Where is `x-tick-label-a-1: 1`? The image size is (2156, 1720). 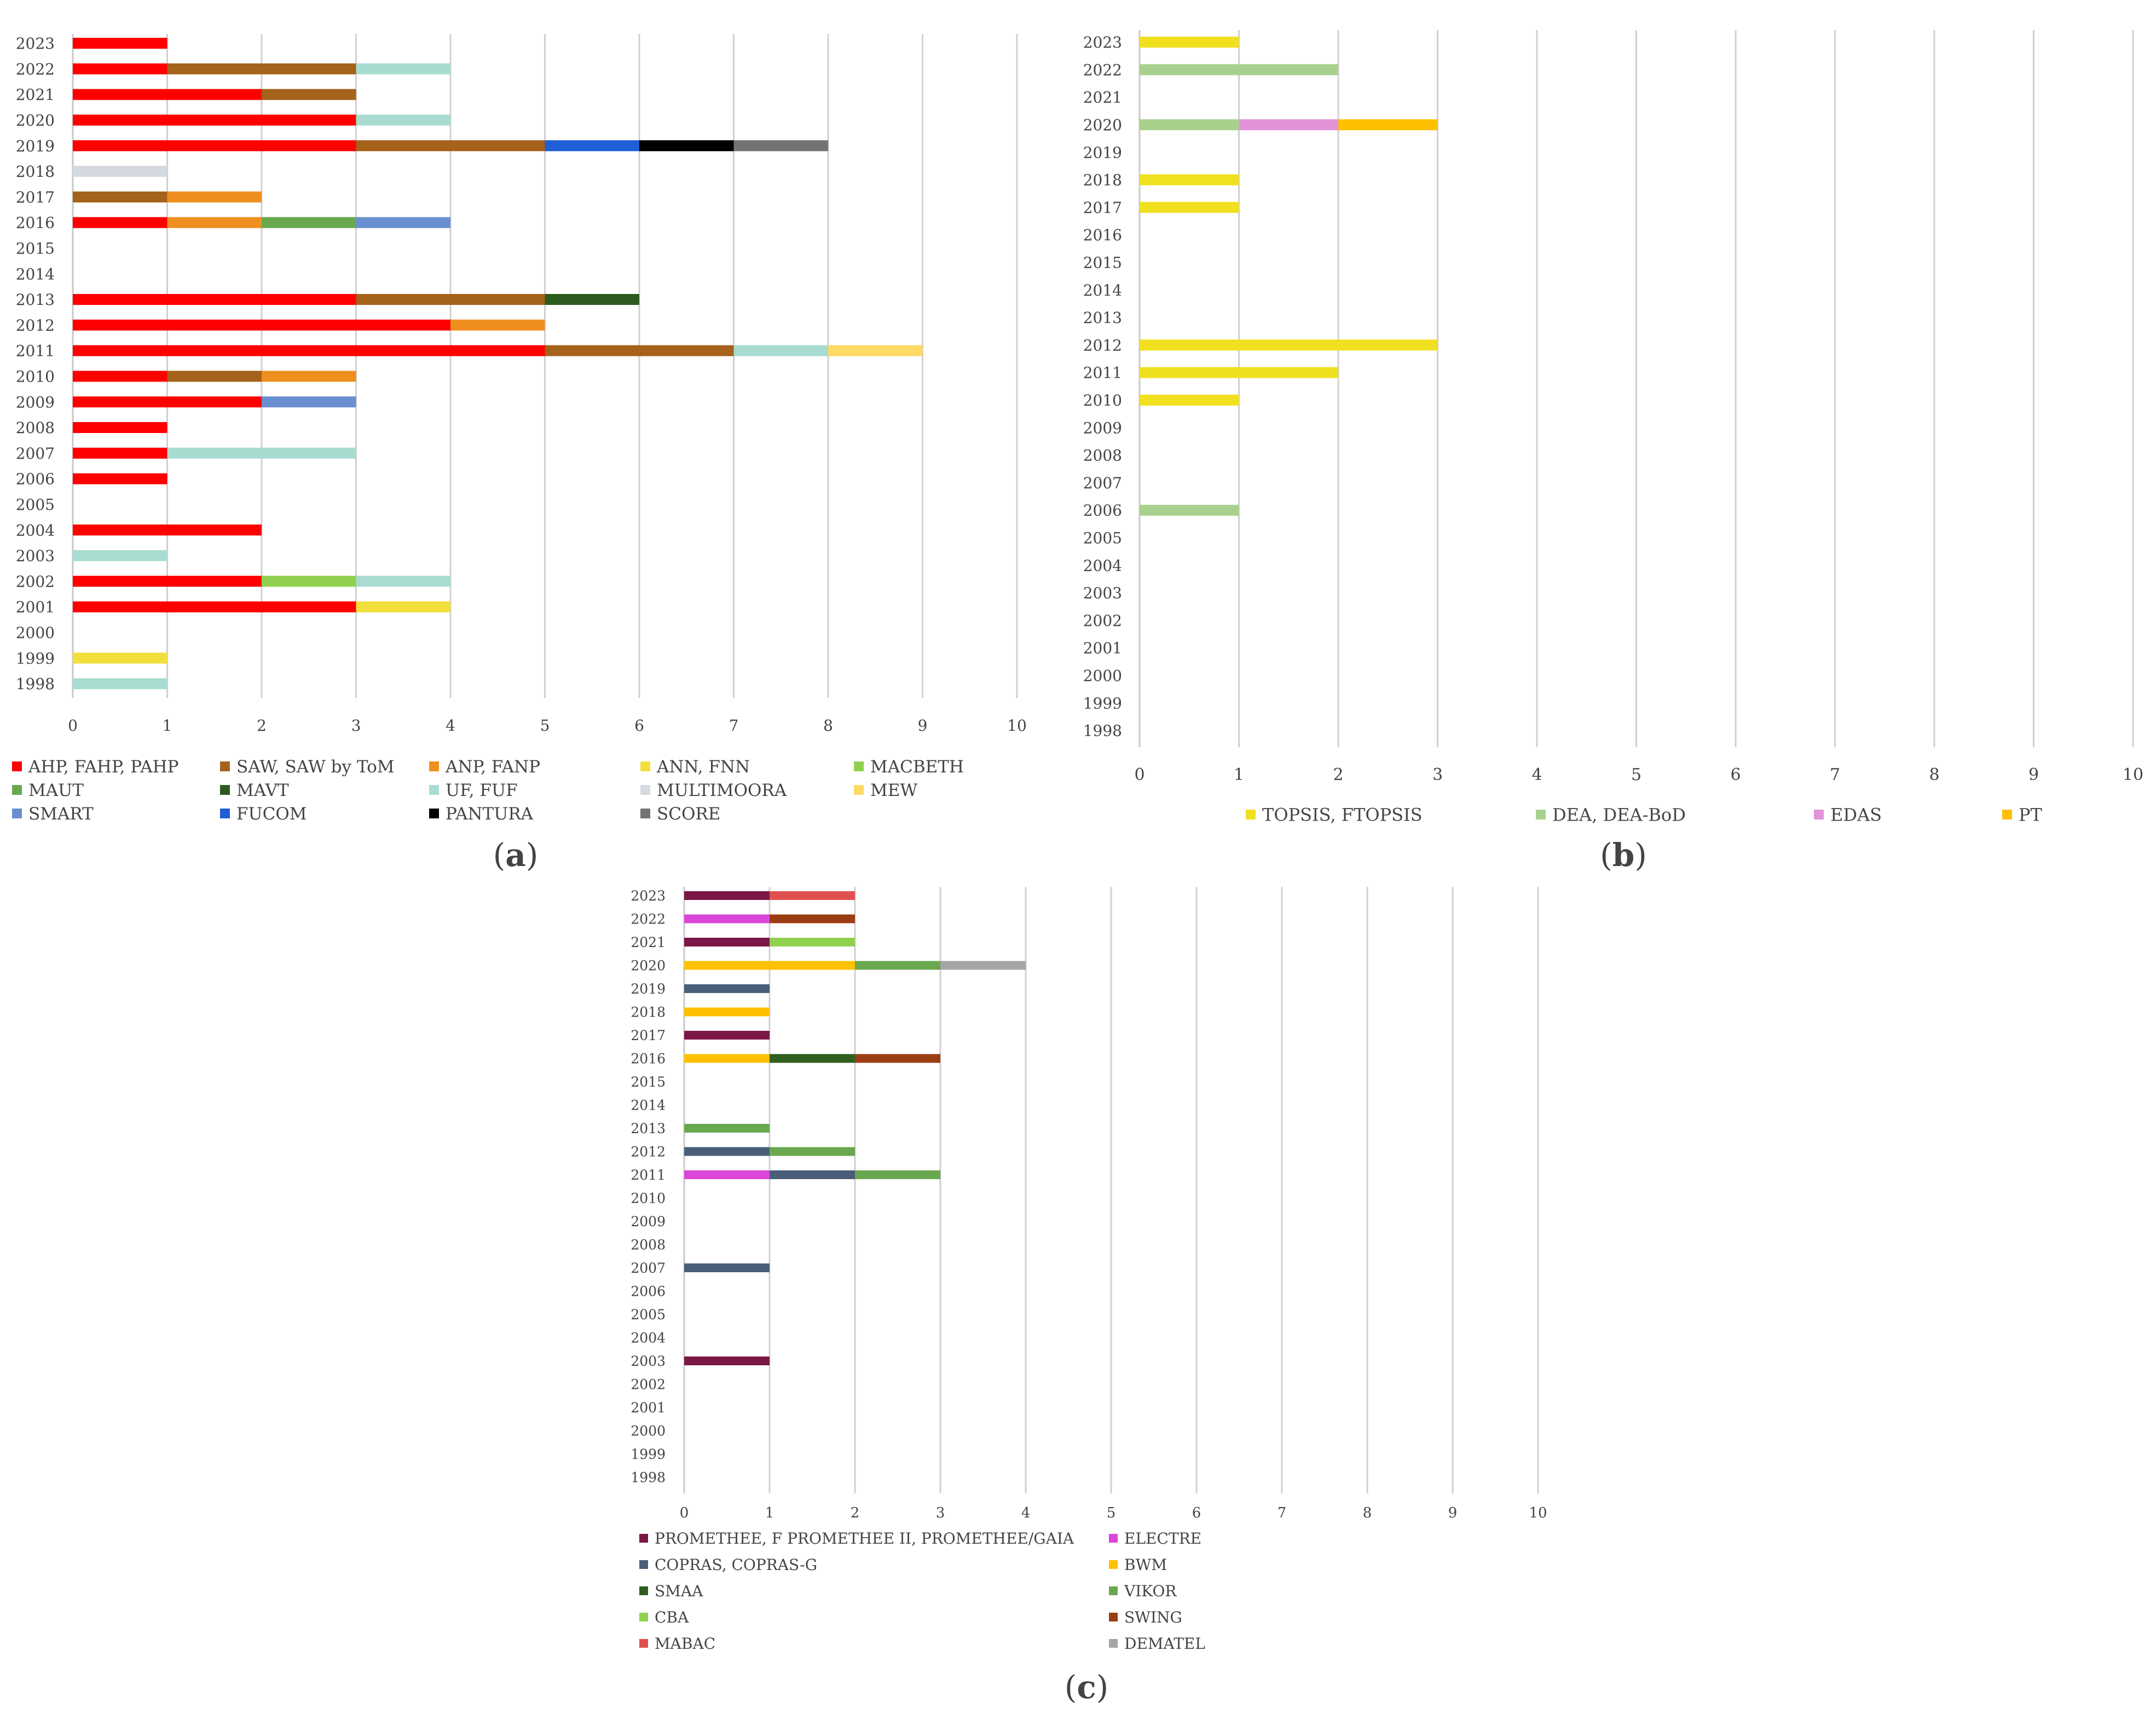
x-tick-label-a-1: 1 is located at coordinates (167, 726).